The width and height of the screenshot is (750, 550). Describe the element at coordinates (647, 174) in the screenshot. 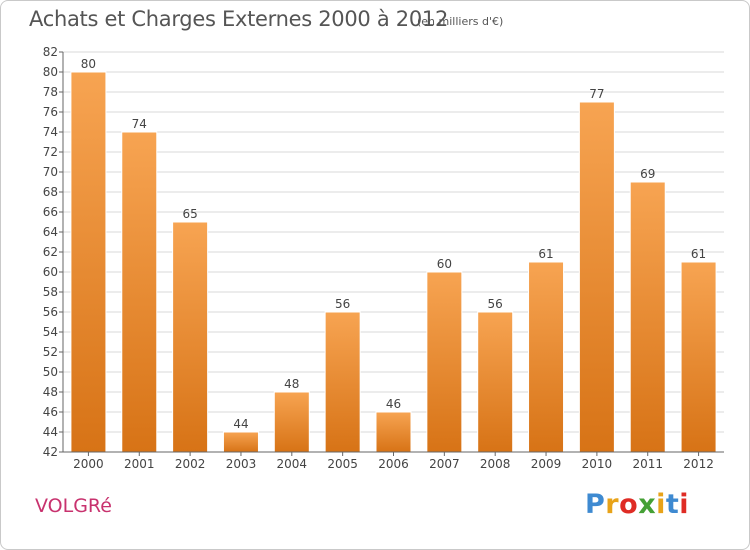

I see `data-label: 69` at that location.